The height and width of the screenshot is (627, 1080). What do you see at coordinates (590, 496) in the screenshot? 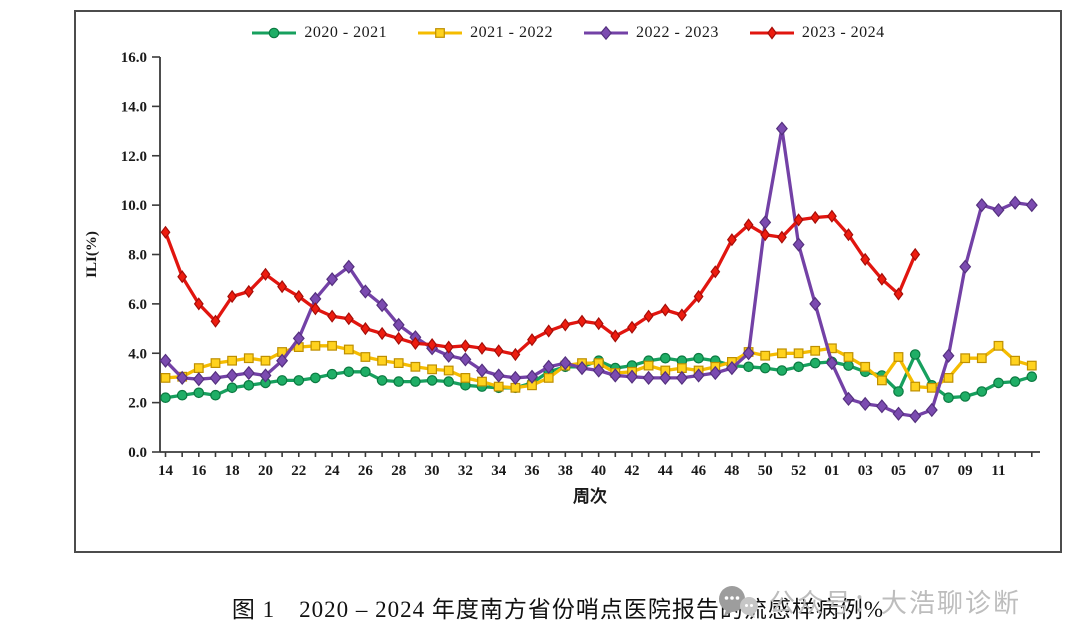
I see `x-axis-title: 周次` at bounding box center [590, 496].